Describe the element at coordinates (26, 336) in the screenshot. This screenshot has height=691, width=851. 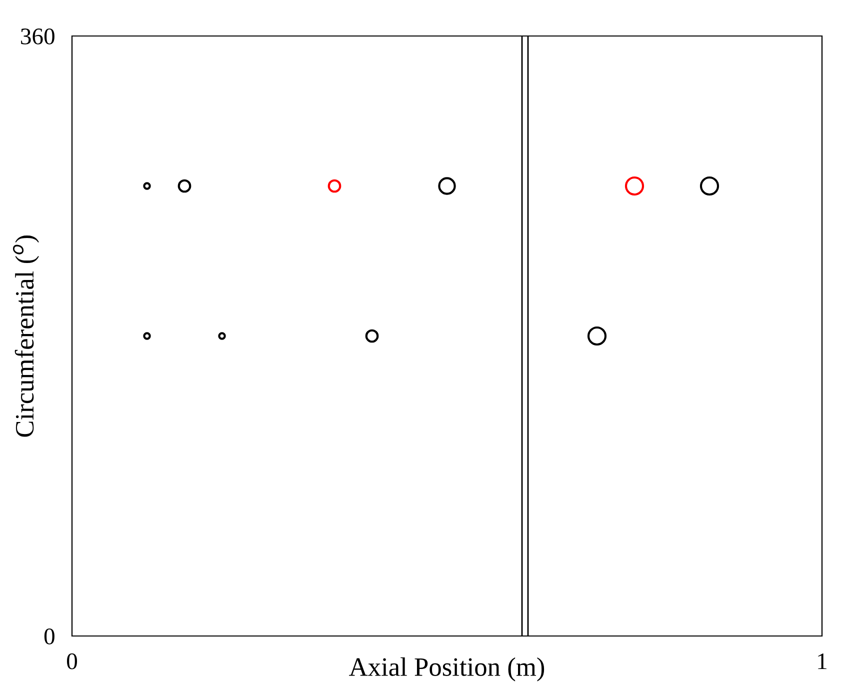
I see `y-axis-title: Circumferential ($^{o}$)` at that location.